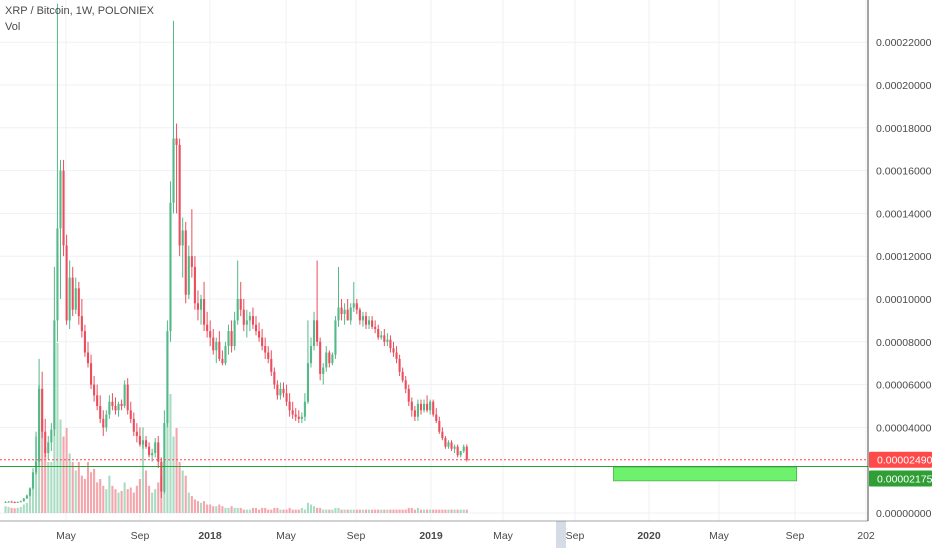 Image resolution: width=932 pixels, height=550 pixels. I want to click on price-tick-label: 0.00020000, so click(904, 86).